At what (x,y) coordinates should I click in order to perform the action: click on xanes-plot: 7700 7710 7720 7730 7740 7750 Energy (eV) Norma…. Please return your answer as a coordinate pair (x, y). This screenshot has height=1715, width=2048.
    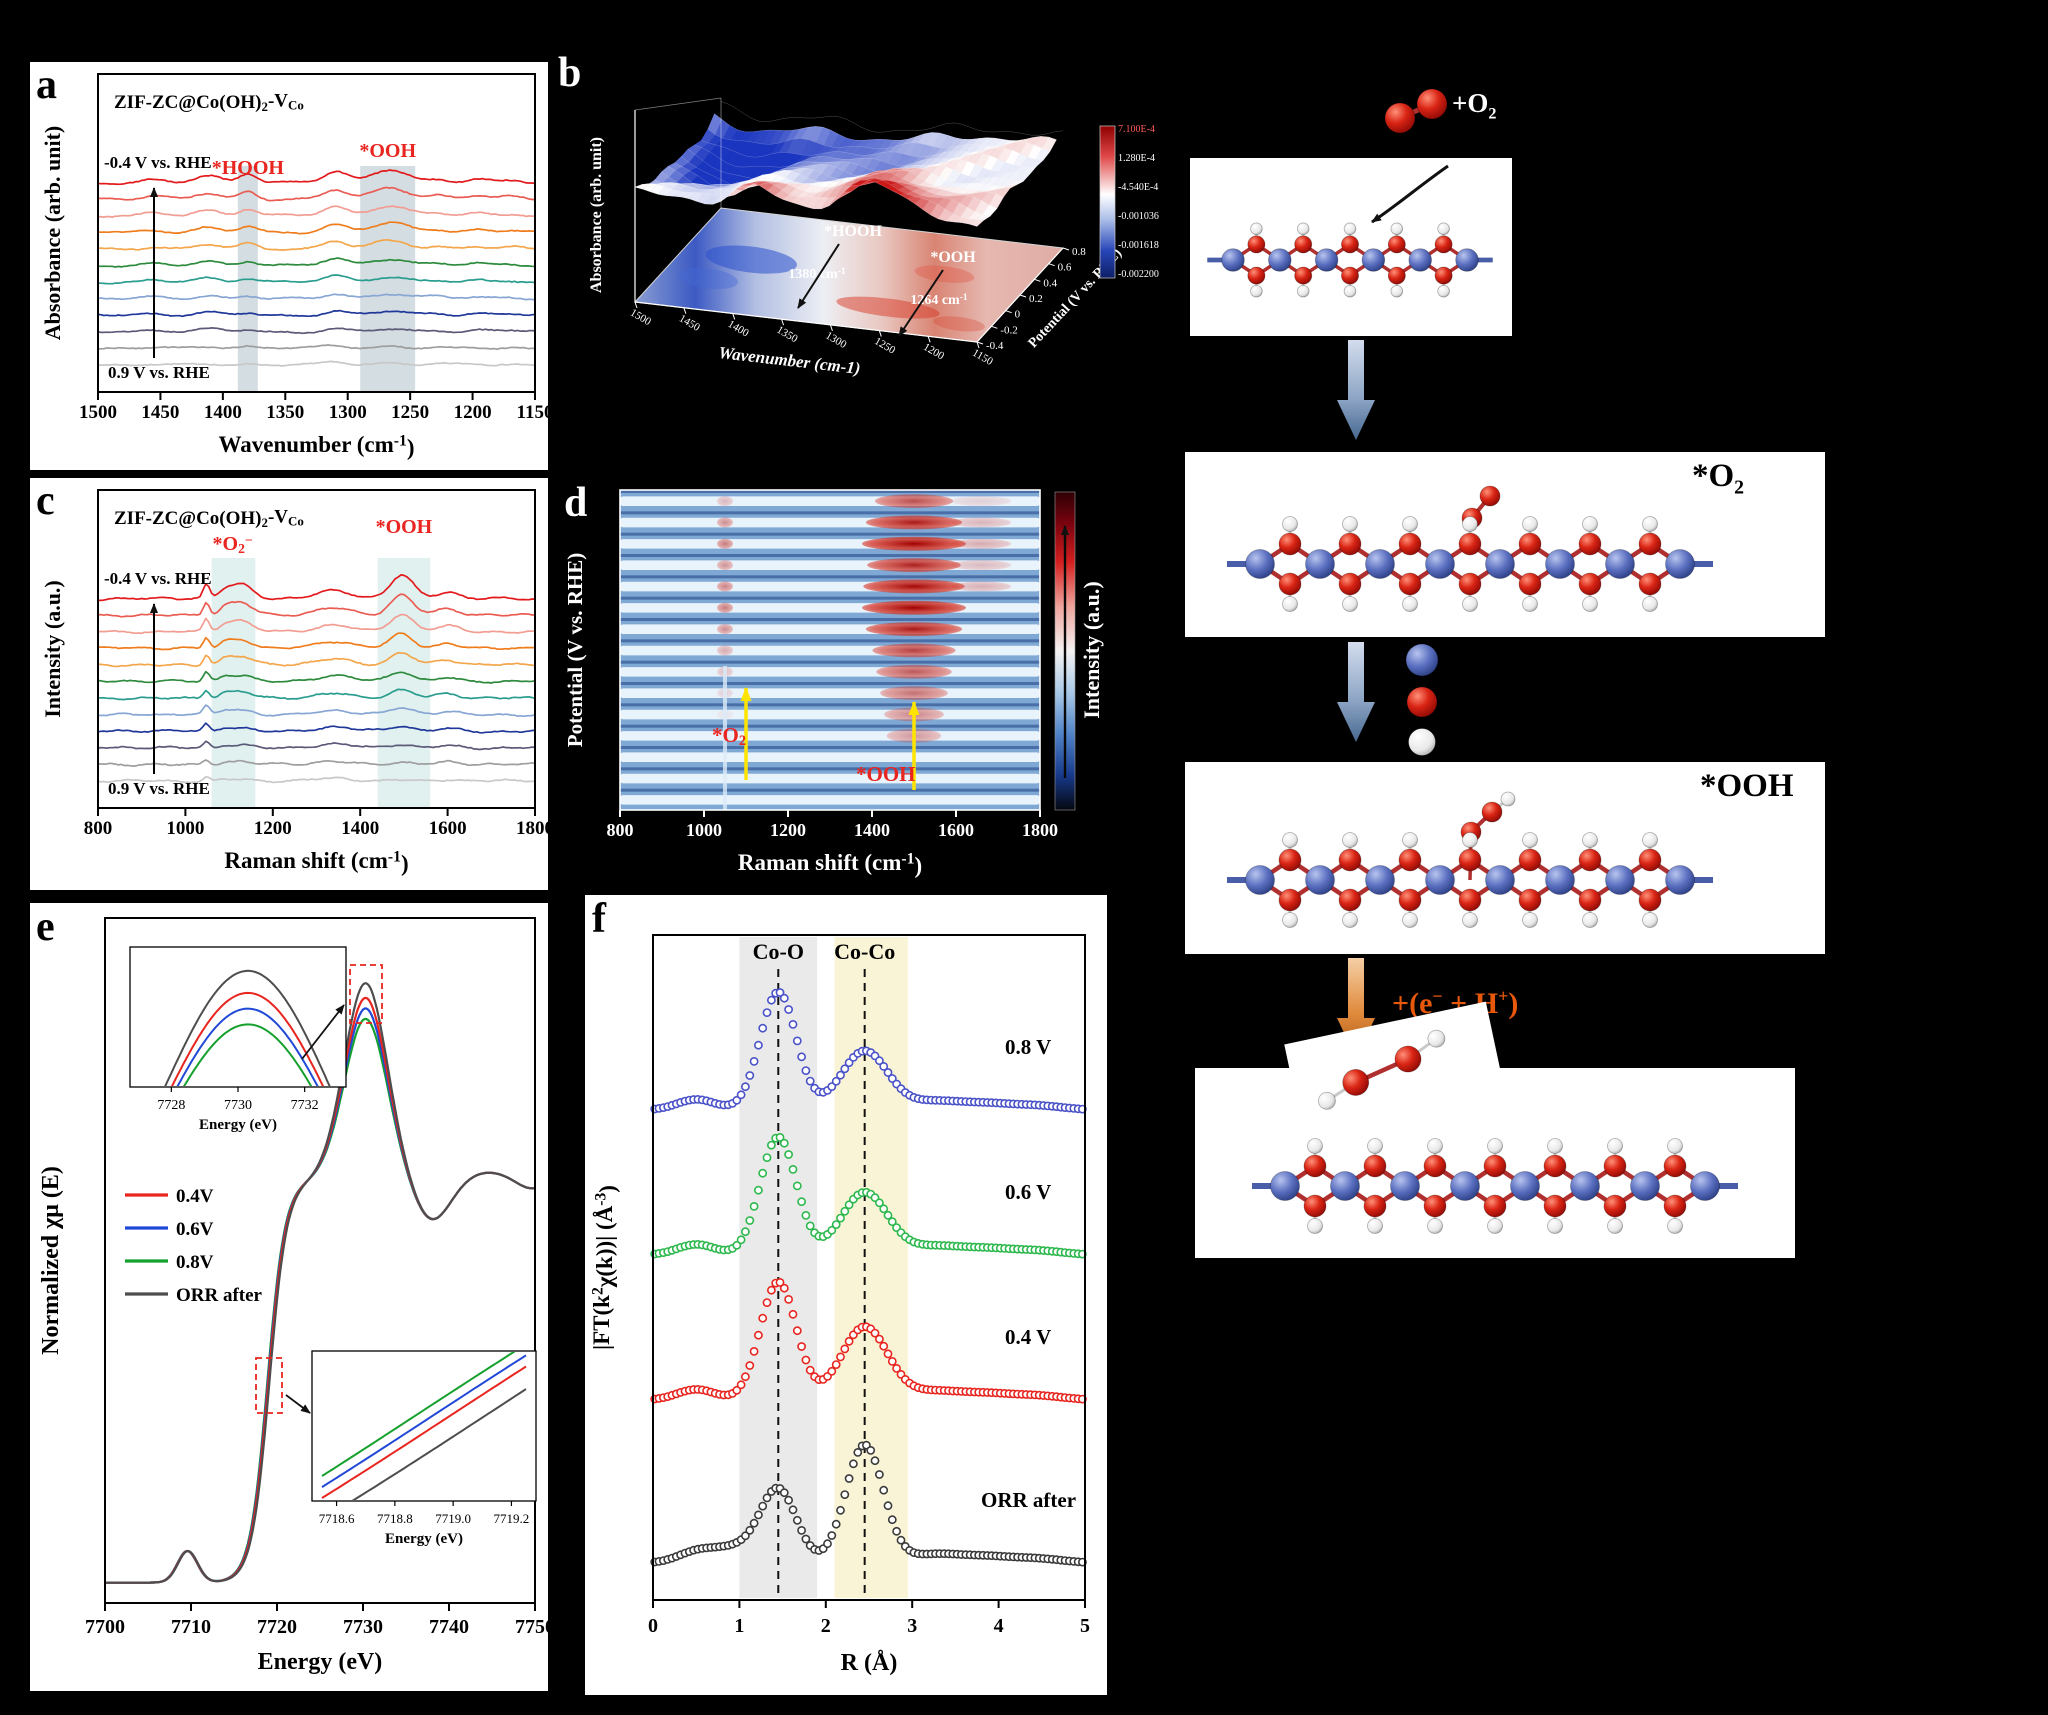
    Looking at the image, I should click on (293, 1296).